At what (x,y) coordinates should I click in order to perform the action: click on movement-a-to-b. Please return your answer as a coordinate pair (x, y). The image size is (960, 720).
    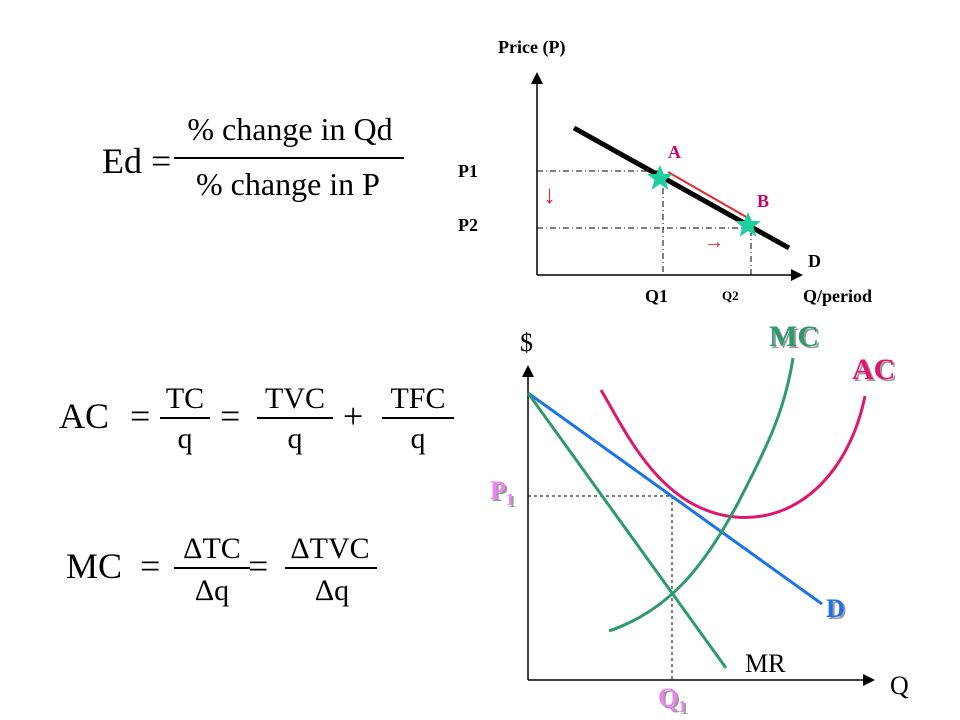
    Looking at the image, I should click on (708, 195).